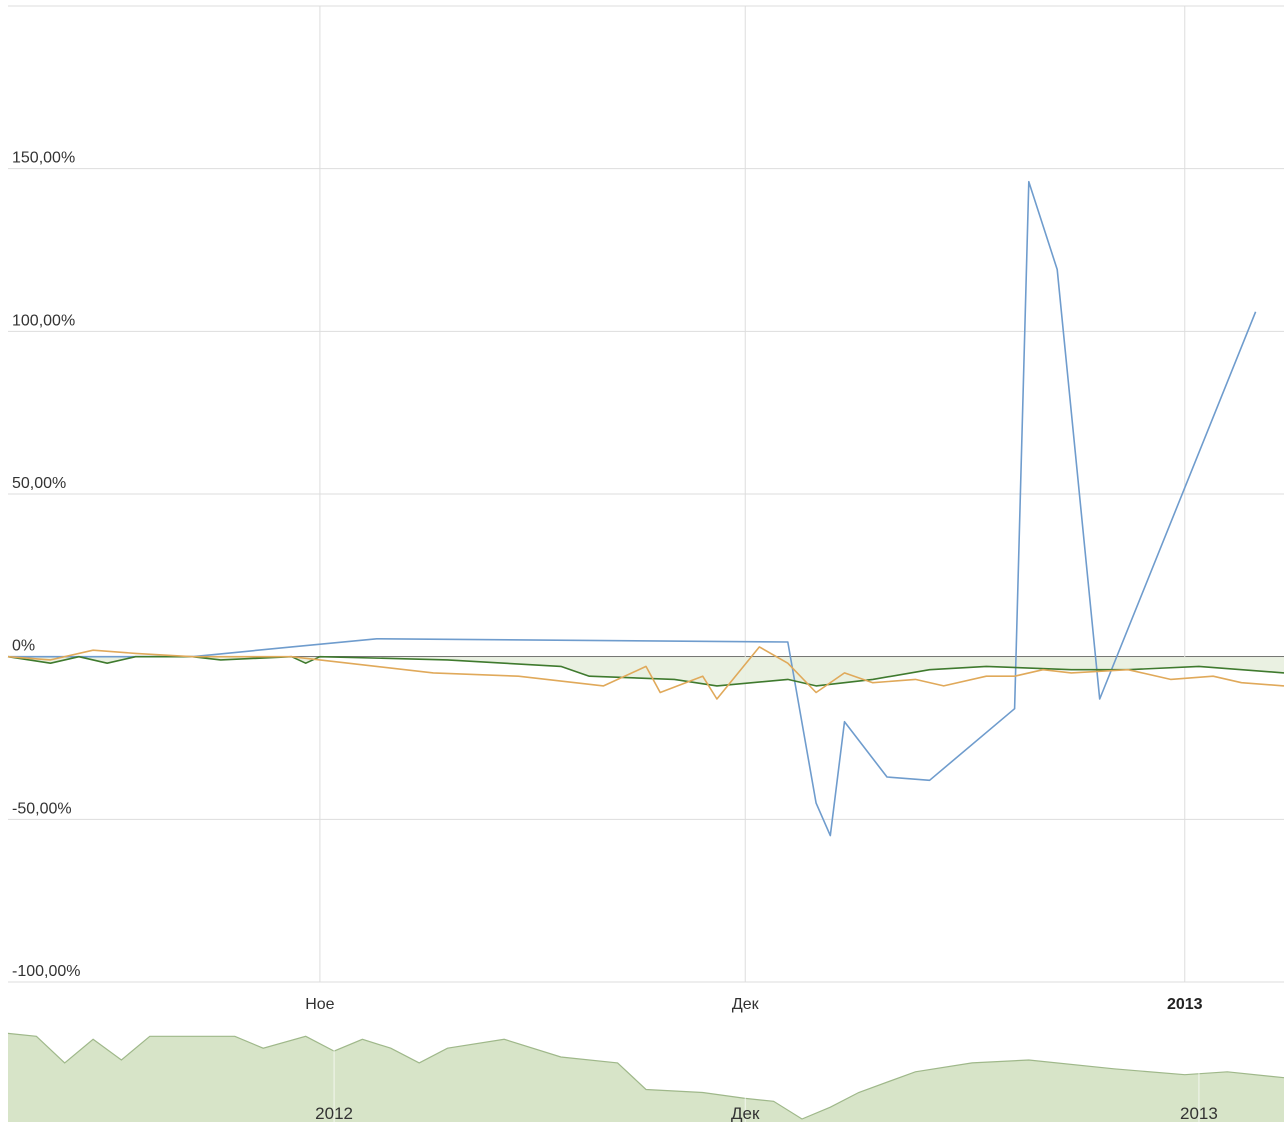 Image resolution: width=1286 pixels, height=1122 pixels. What do you see at coordinates (46, 565) in the screenshot?
I see `y-axis: 150,00% 100,00% 50,00% 0% -50,00% -100,00%` at bounding box center [46, 565].